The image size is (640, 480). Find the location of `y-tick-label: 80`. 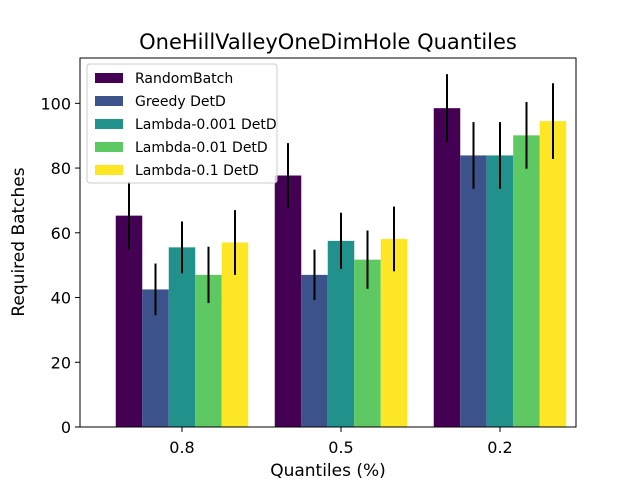

y-tick-label: 80 is located at coordinates (61, 168).